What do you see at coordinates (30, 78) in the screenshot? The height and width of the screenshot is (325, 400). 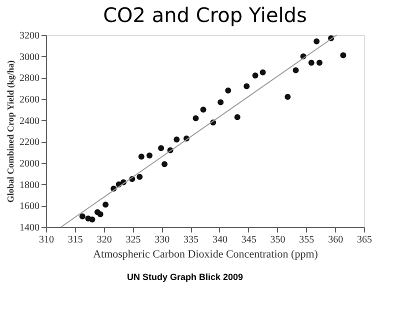 I see `y-tick-label: 2800` at bounding box center [30, 78].